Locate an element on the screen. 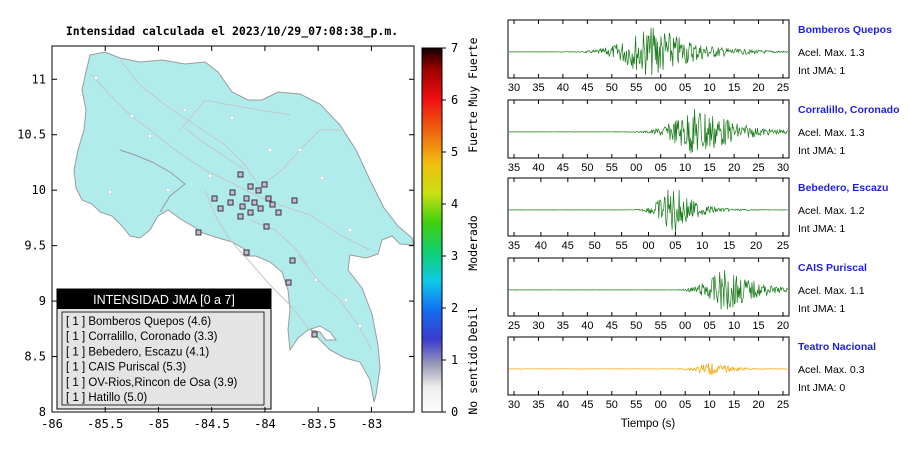 This screenshot has width=910, height=460. nicoya-peninsula-outline is located at coordinates (152, 181).